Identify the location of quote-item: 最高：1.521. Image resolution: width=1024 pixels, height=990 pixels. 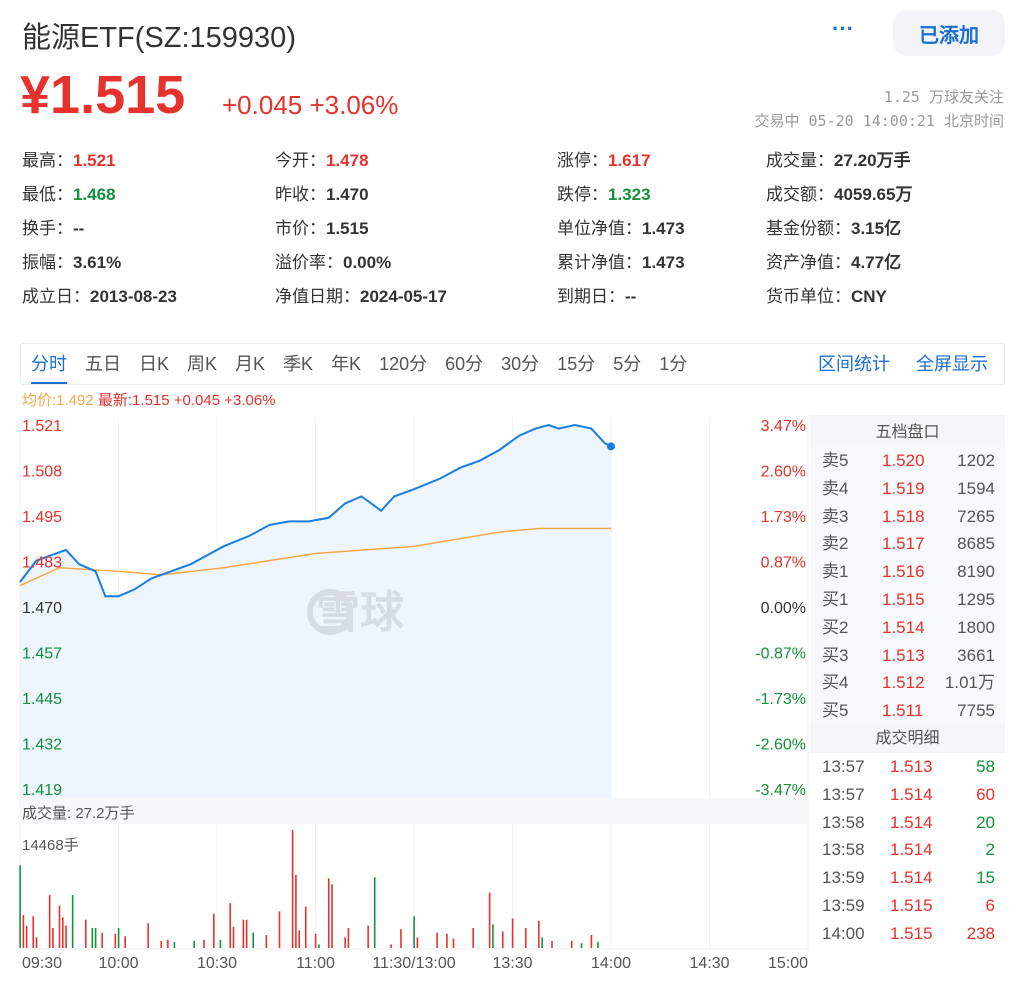
(69, 158).